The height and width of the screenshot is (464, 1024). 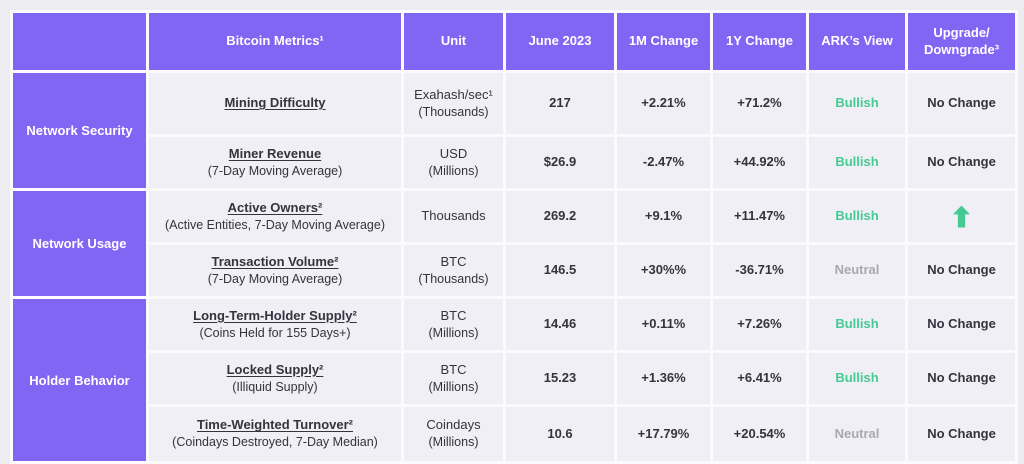 I want to click on unit-cell: Coindays (Millions), so click(x=453, y=434).